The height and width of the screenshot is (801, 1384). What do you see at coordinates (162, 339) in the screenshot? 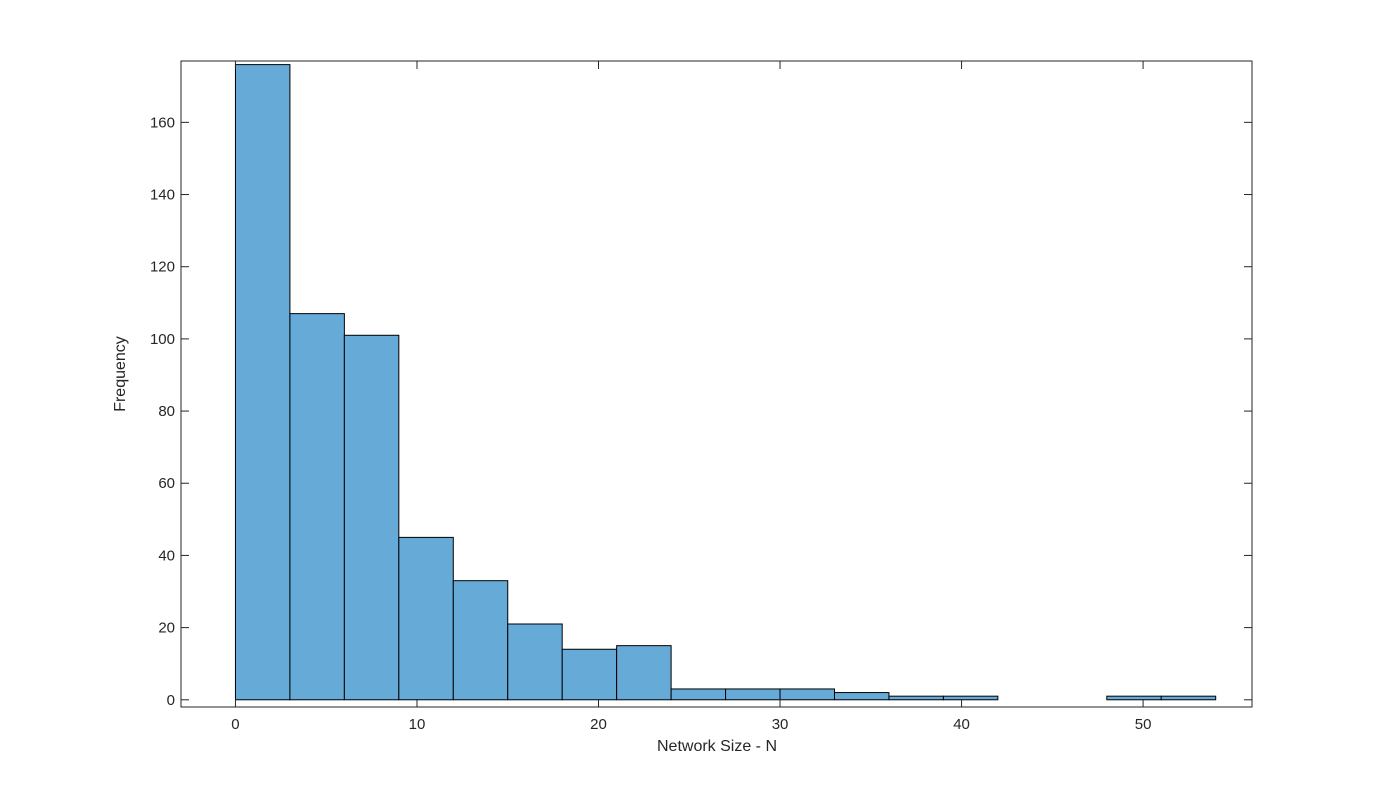
I see `y-tick-label: 100` at bounding box center [162, 339].